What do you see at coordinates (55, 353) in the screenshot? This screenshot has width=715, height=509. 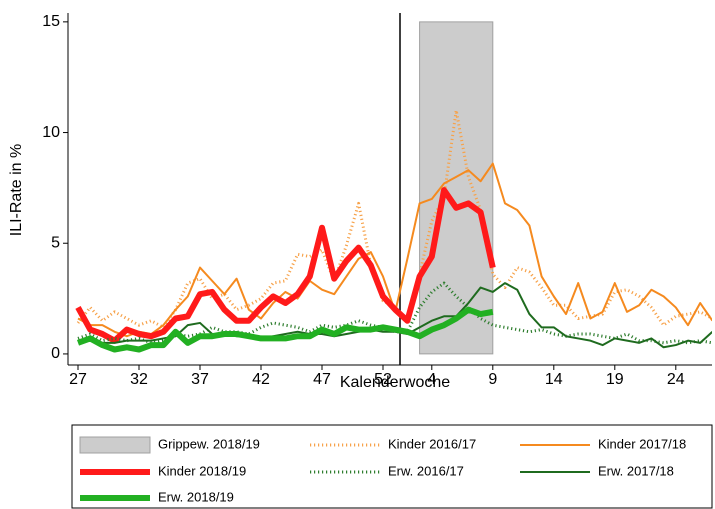 I see `y-tick-label: 0` at bounding box center [55, 353].